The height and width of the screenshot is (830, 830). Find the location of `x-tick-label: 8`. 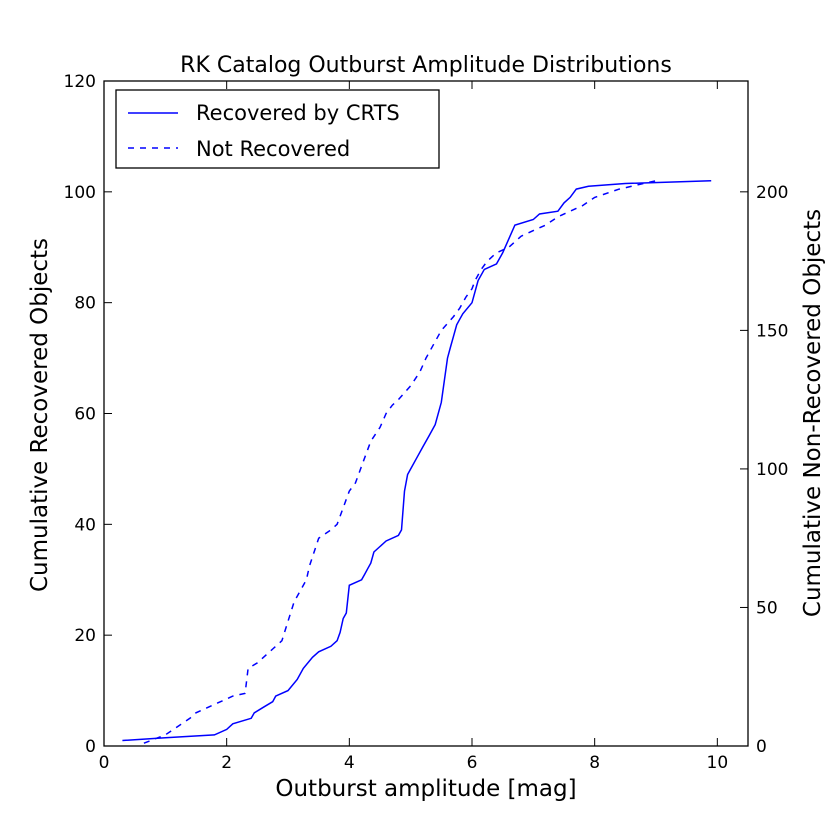

x-tick-label: 8 is located at coordinates (594, 763).